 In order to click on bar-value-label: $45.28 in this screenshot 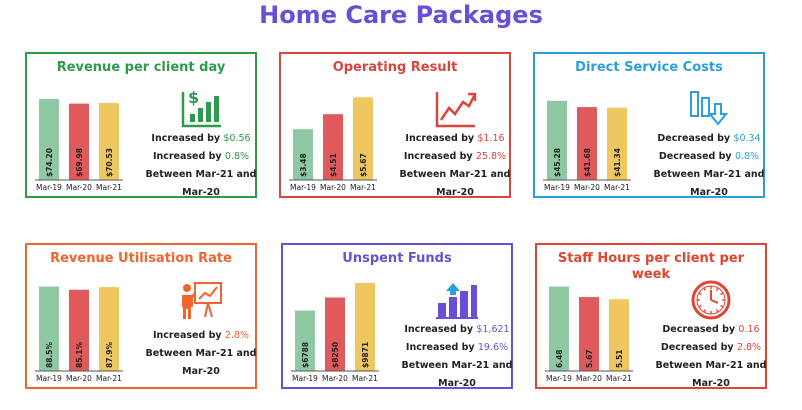, I will do `click(557, 162)`.